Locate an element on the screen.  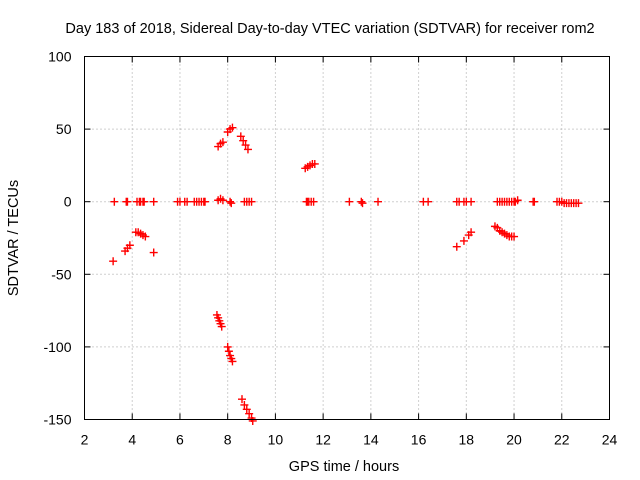
x-tick-label: 12 is located at coordinates (323, 440).